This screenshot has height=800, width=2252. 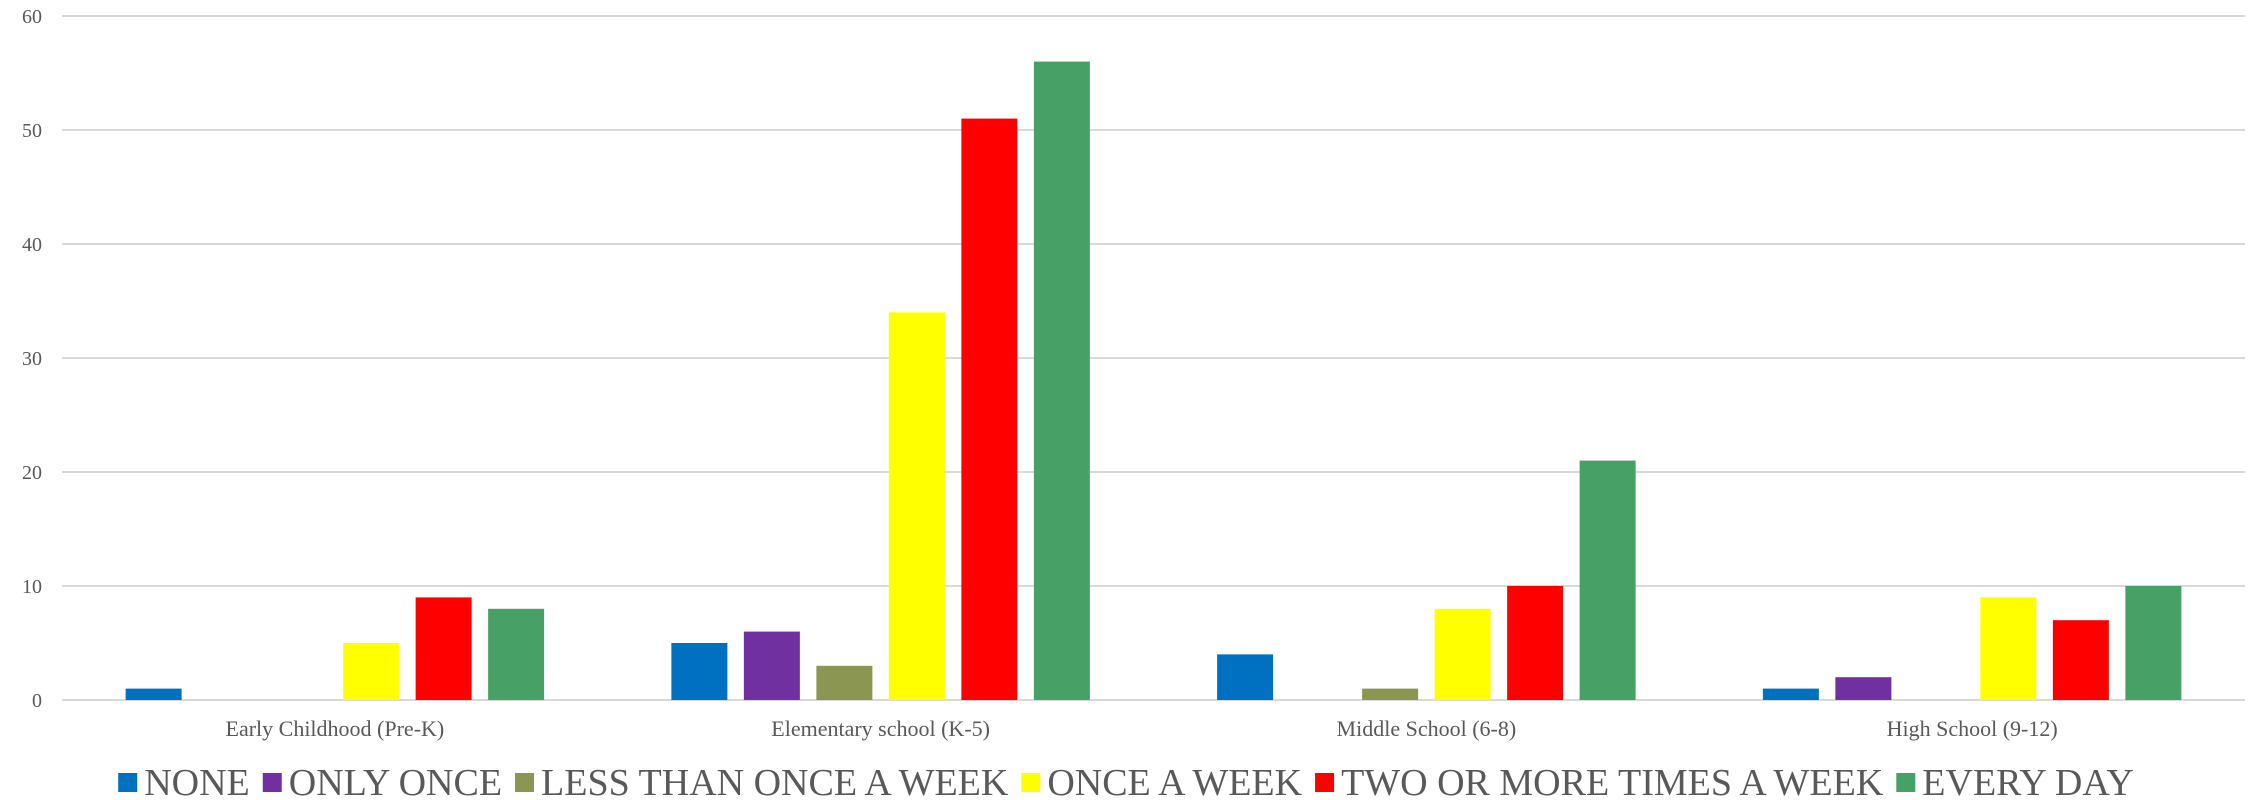 What do you see at coordinates (1972, 728) in the screenshot?
I see `x-category-label: High School (9-12)` at bounding box center [1972, 728].